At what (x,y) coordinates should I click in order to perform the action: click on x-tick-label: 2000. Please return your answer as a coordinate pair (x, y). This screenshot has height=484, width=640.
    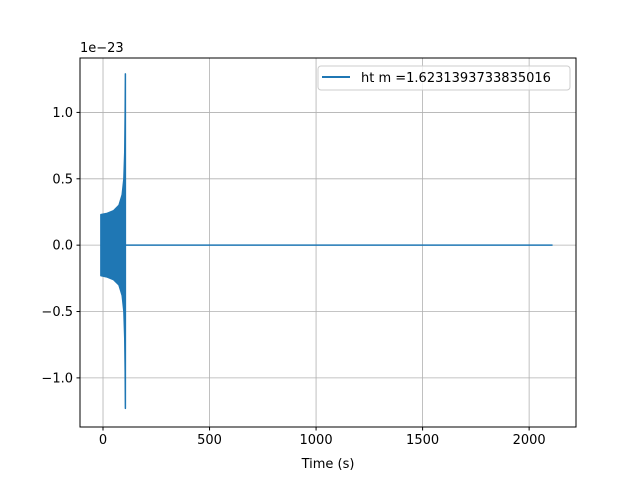
    Looking at the image, I should click on (529, 440).